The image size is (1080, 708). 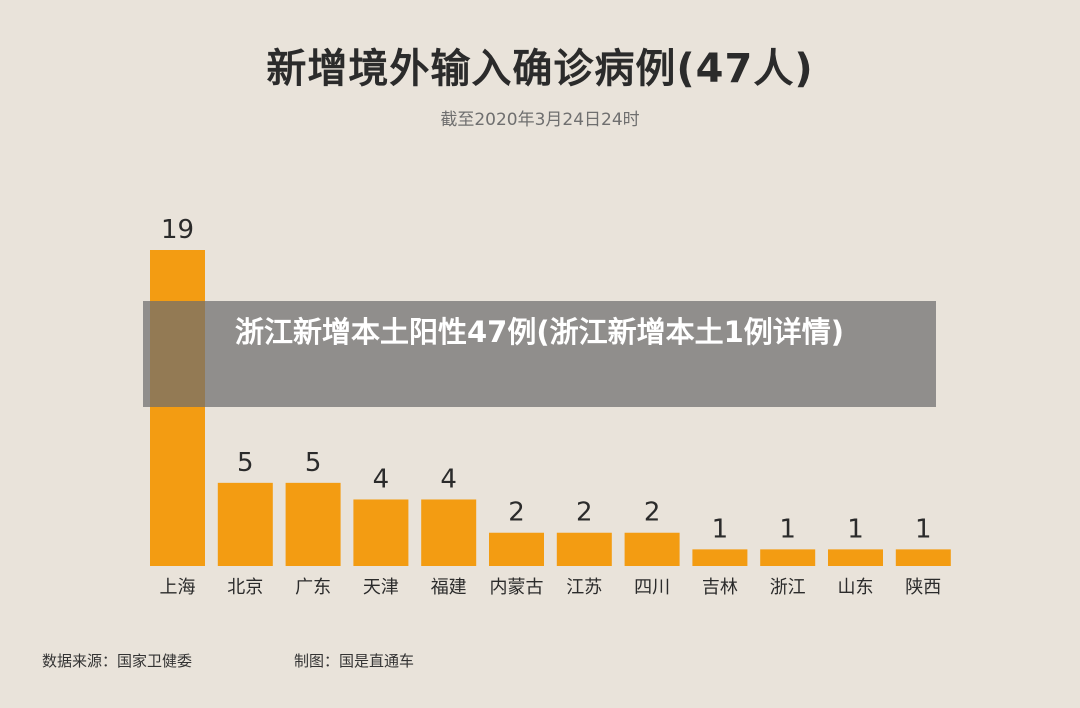 What do you see at coordinates (652, 587) in the screenshot?
I see `category-label: 四川` at bounding box center [652, 587].